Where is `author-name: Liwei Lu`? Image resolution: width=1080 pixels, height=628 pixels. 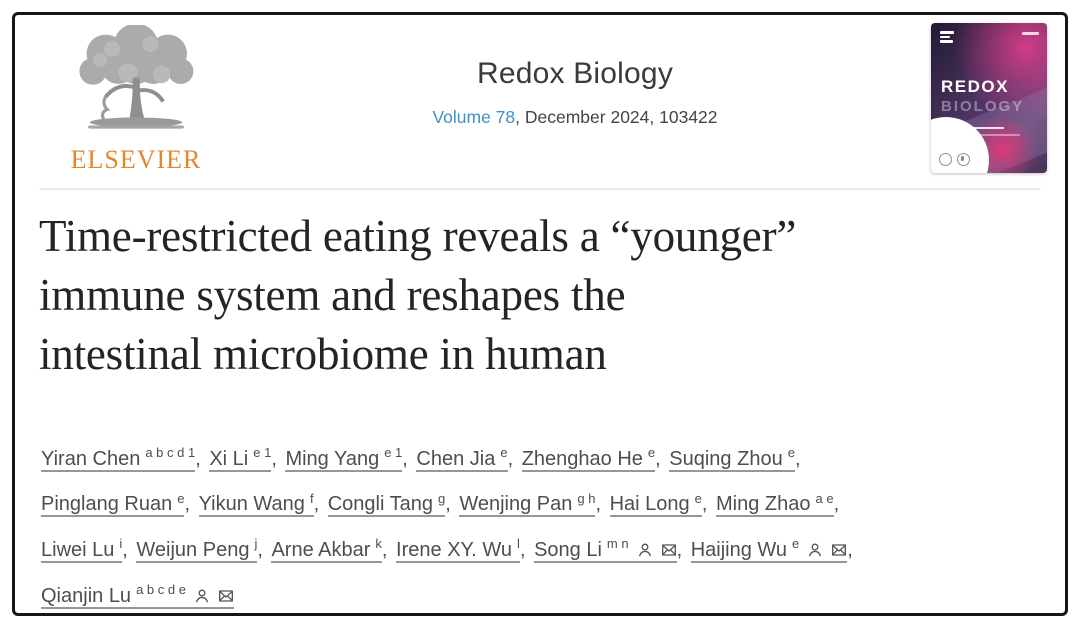 author-name: Liwei Lu is located at coordinates (78, 549).